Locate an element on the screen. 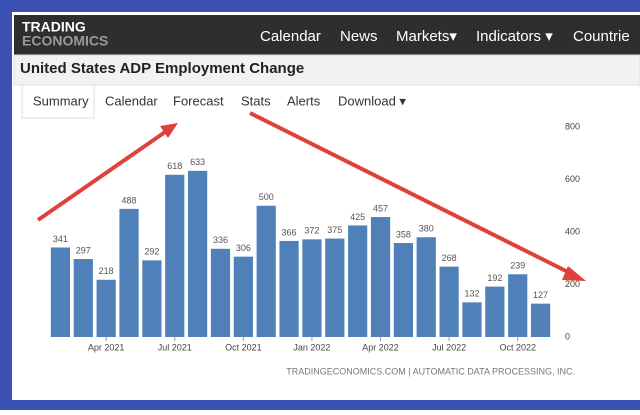 This screenshot has height=415, width=640. y-tick-label: 600 is located at coordinates (572, 179).